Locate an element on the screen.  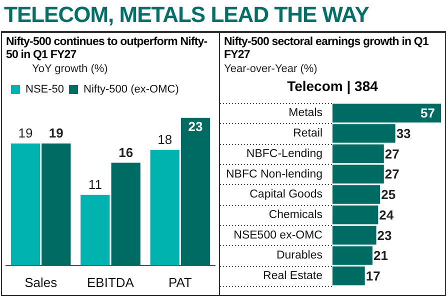
chart-title: TELECOM, METALS LEAD THE WAY is located at coordinates (186, 15).